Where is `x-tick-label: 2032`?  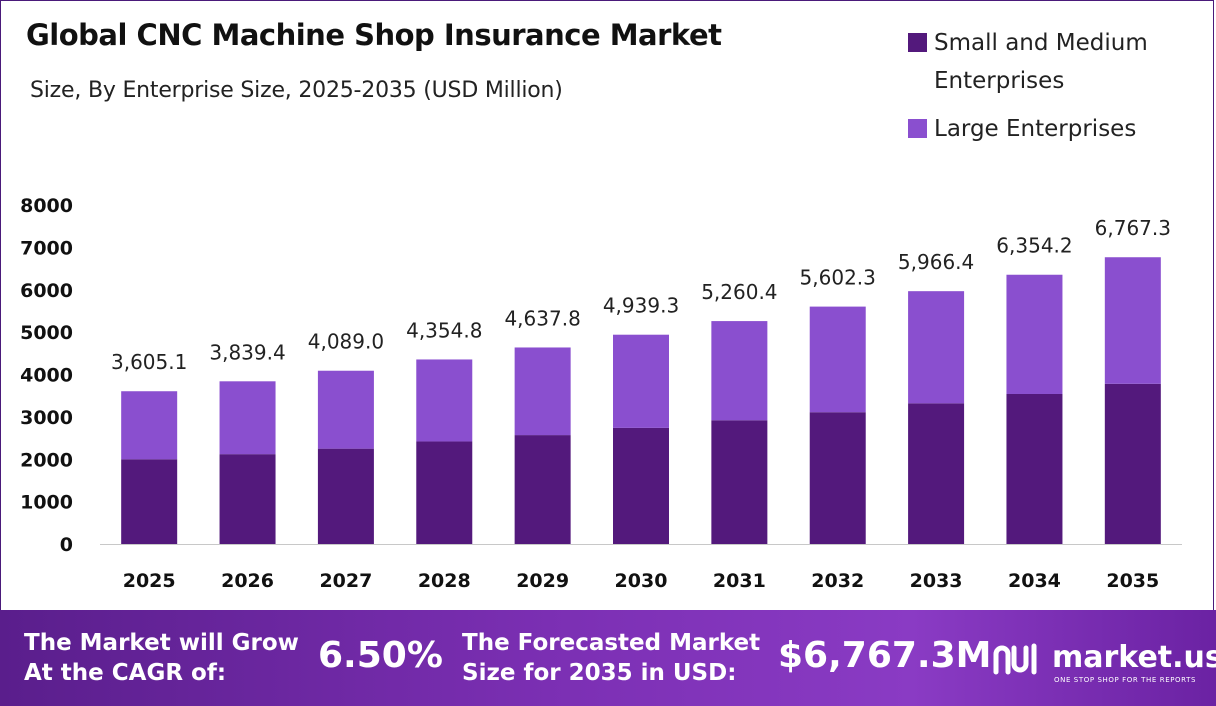 x-tick-label: 2032 is located at coordinates (837, 581).